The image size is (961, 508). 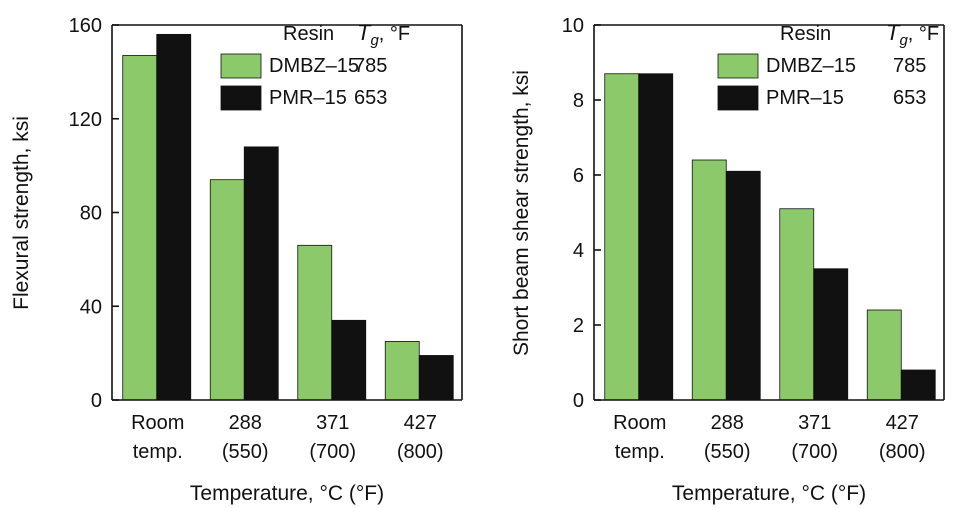 I want to click on y-tick-label: 8, so click(x=578, y=101).